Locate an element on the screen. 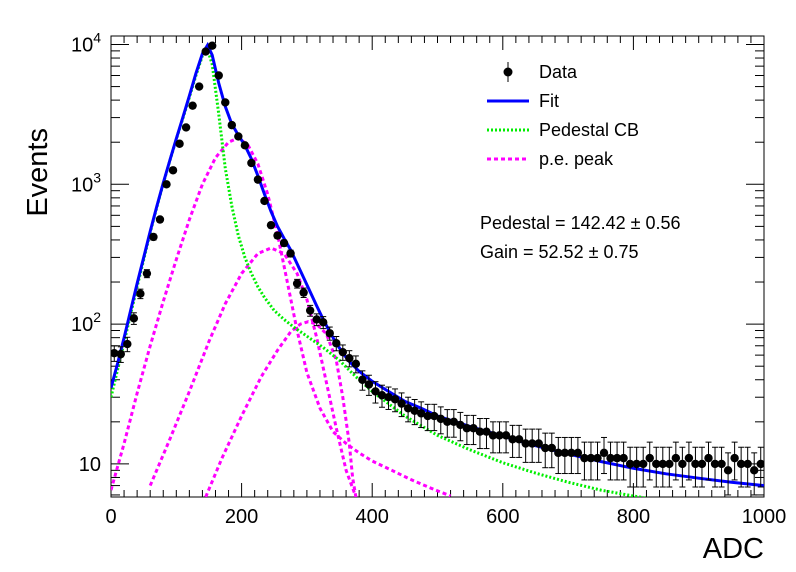 The height and width of the screenshot is (572, 796). y-axis-title: Events is located at coordinates (38, 172).